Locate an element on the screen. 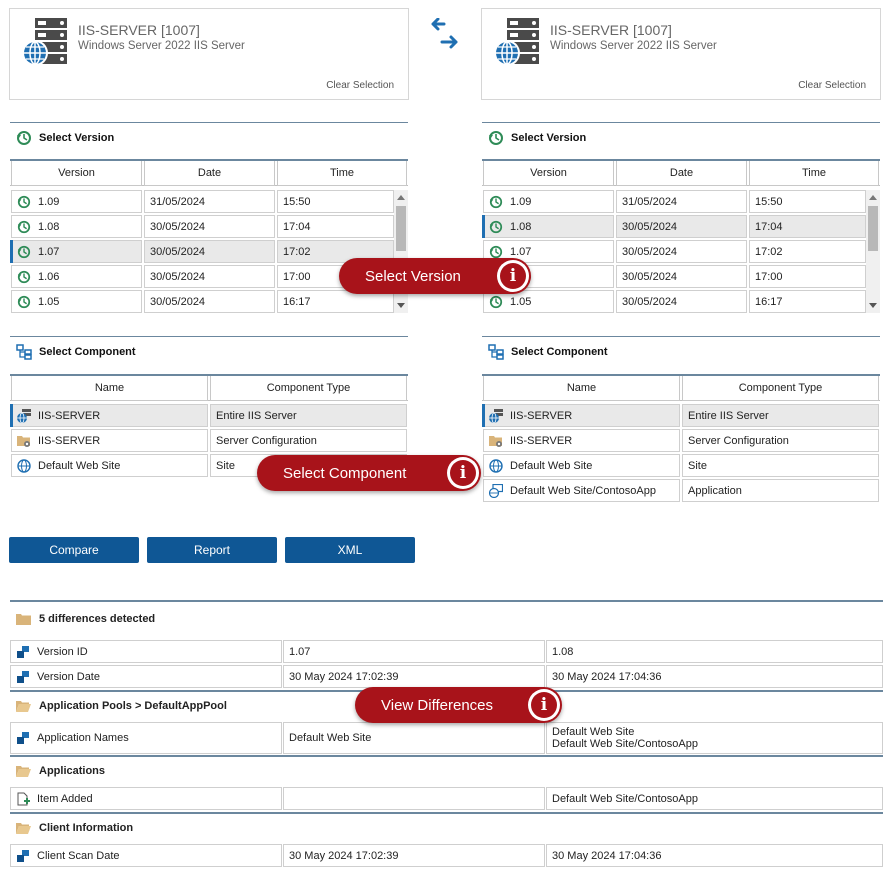 This screenshot has height=880, width=892. compare-button: Compare is located at coordinates (74, 550).